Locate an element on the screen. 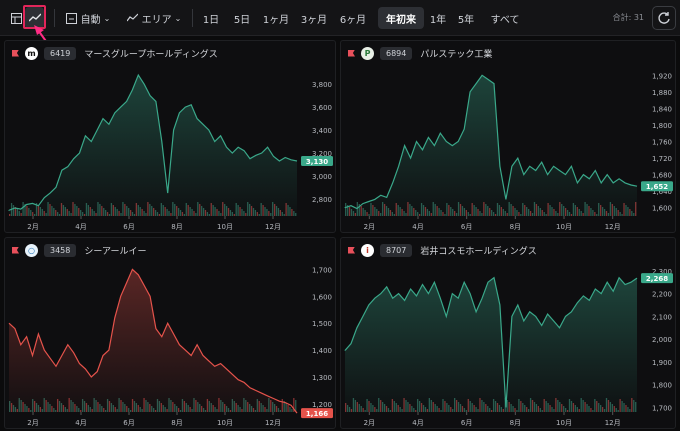  y-tick-label: 3,400 is located at coordinates (322, 131).